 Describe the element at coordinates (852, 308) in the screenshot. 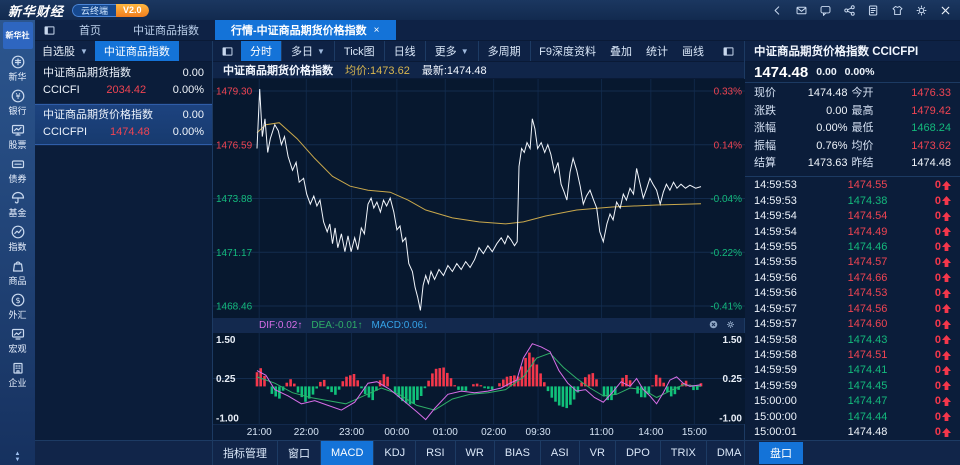

I see `tick-row: 14:59:57 1474.56 0` at that location.